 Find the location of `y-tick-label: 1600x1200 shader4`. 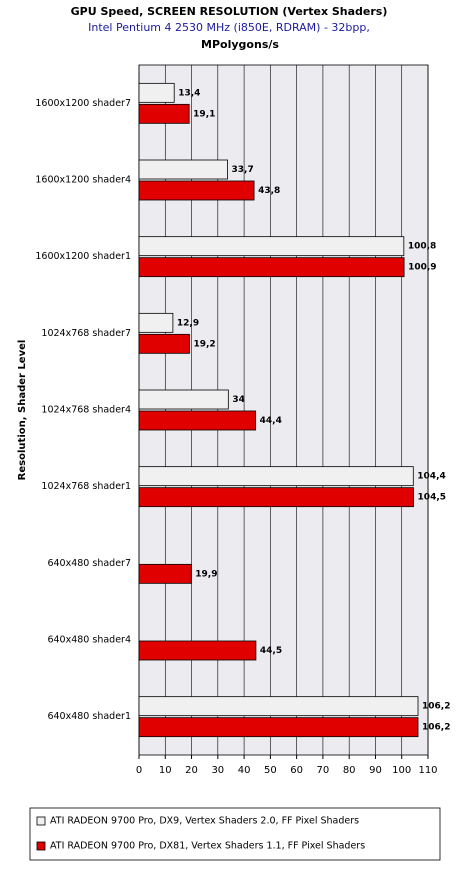

y-tick-label: 1600x1200 shader4 is located at coordinates (83, 180).